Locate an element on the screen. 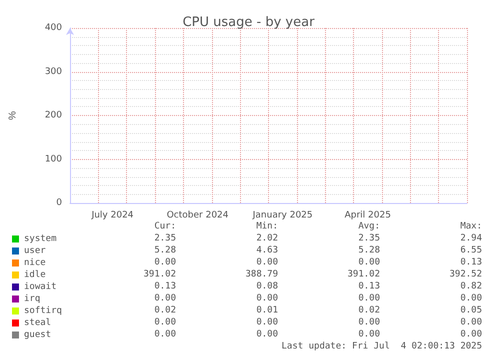 Image resolution: width=497 pixels, height=360 pixels. text: Avg: is located at coordinates (369, 227).